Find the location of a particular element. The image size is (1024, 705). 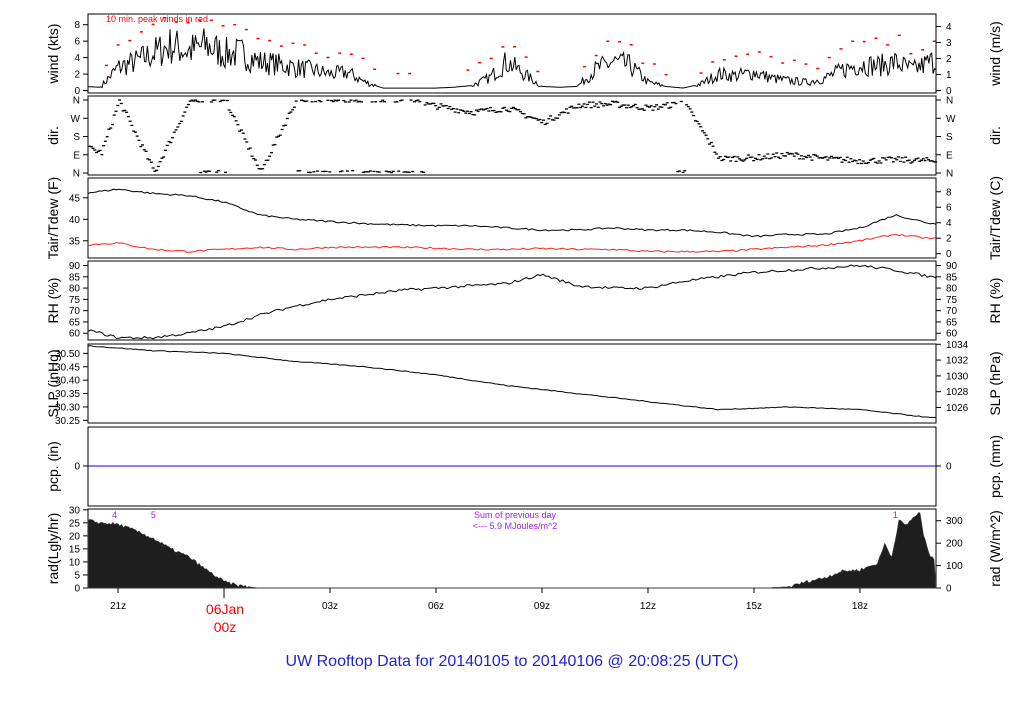

wind-ytick-right-label: 0 is located at coordinates (949, 91).